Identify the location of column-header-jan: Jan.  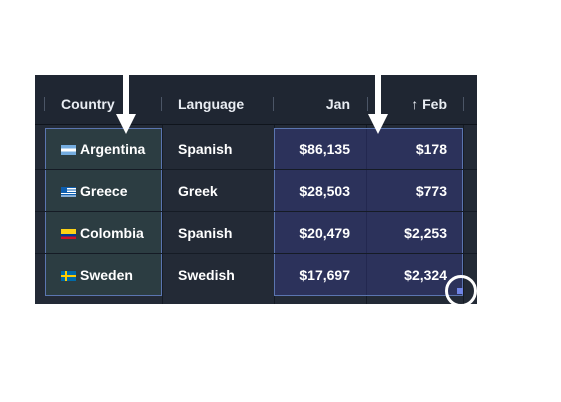
(337, 104).